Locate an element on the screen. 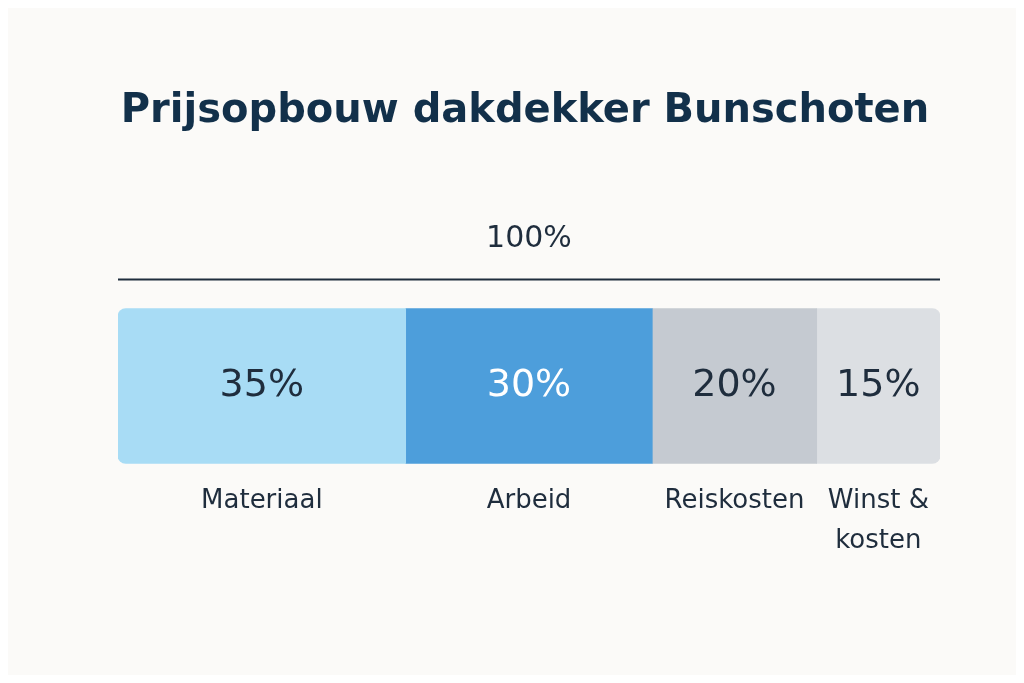 The width and height of the screenshot is (1024, 683). data-label: 20% is located at coordinates (734, 382).